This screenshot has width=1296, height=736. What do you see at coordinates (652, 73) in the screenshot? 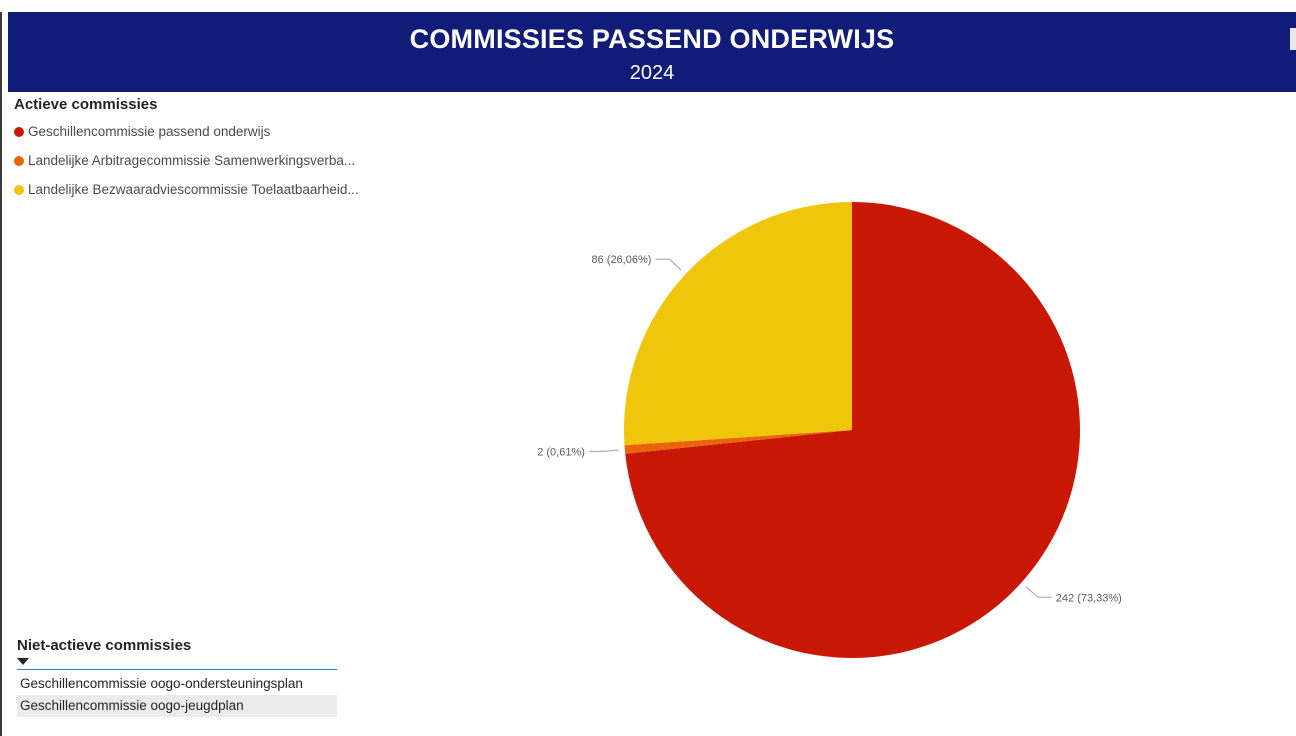
I see `page-subtitle-year: 2024` at bounding box center [652, 73].